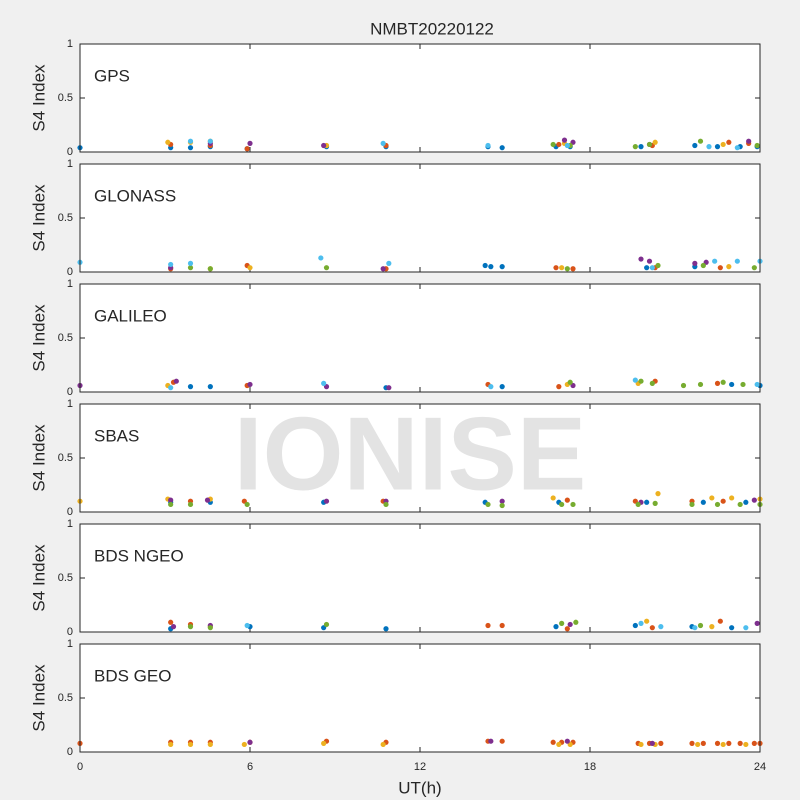  What do you see at coordinates (419, 787) in the screenshot?
I see `x-axis-label: UT(h)` at bounding box center [419, 787].